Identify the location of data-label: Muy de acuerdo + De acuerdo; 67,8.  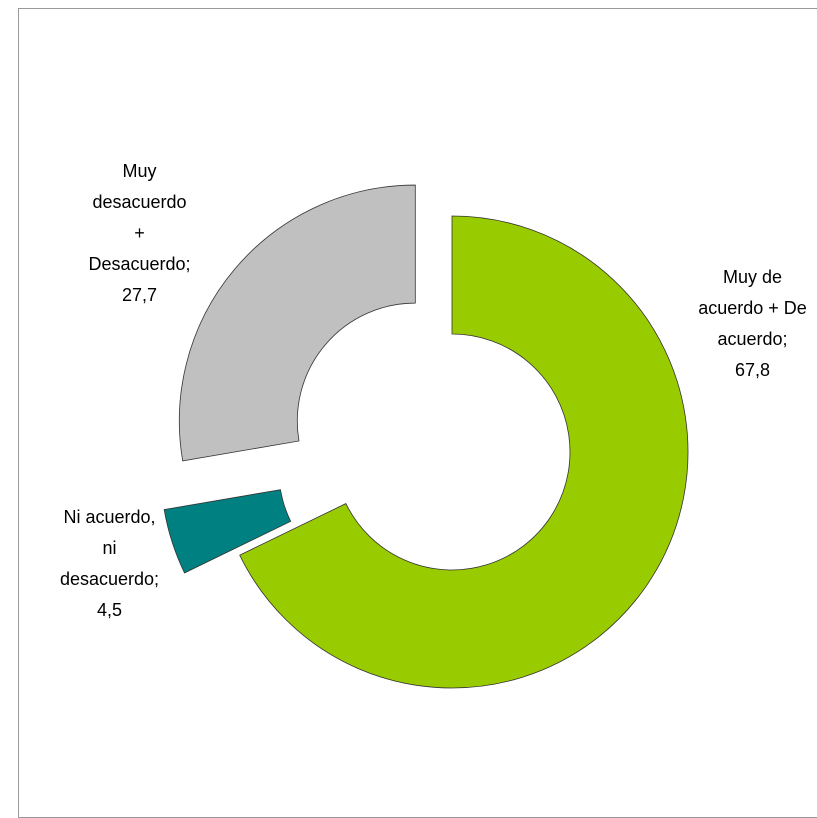
(752, 324).